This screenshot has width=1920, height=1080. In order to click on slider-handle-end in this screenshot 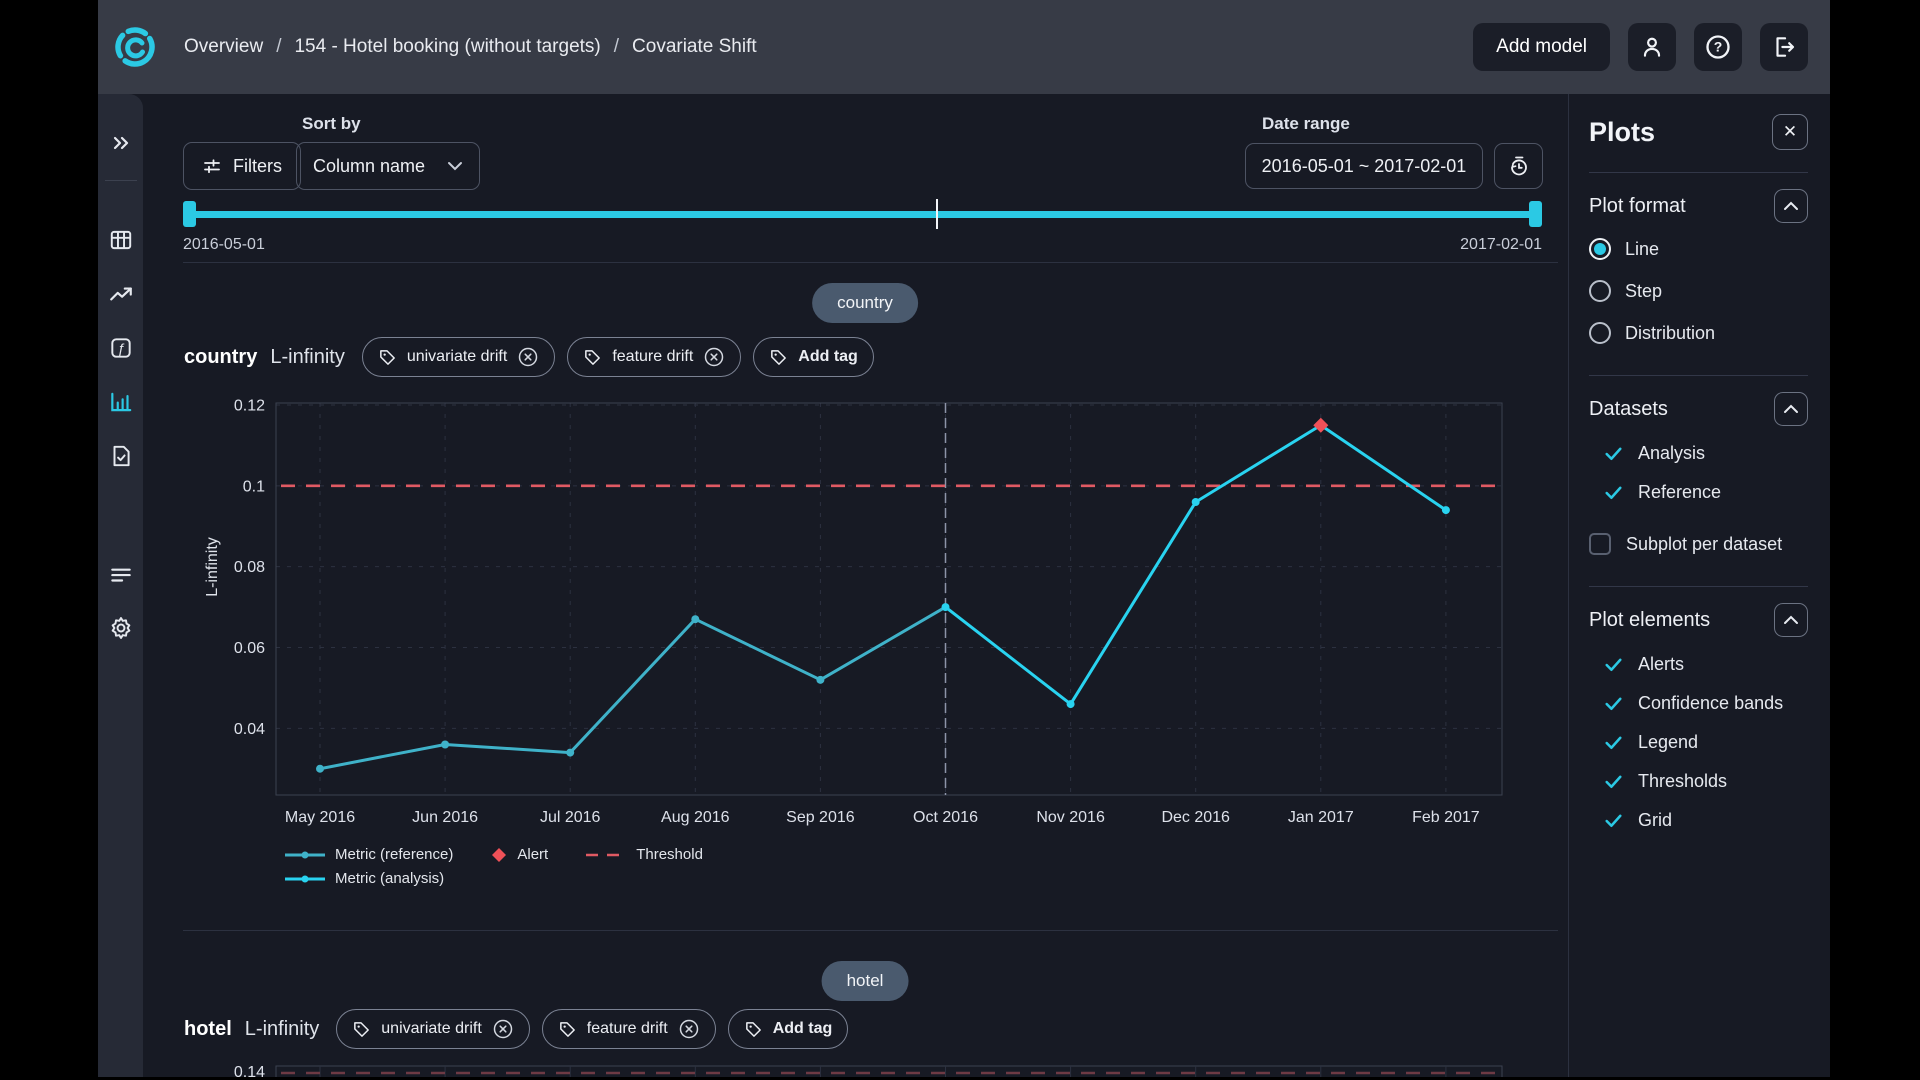, I will do `click(1535, 214)`.